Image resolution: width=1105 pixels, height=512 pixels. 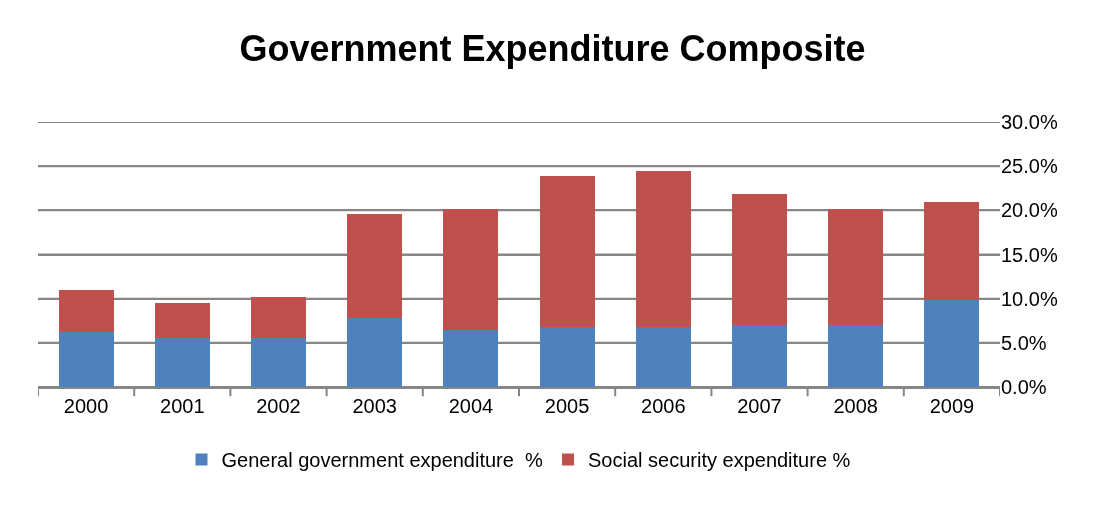 What do you see at coordinates (1024, 387) in the screenshot?
I see `y-tick-label: 0.0%` at bounding box center [1024, 387].